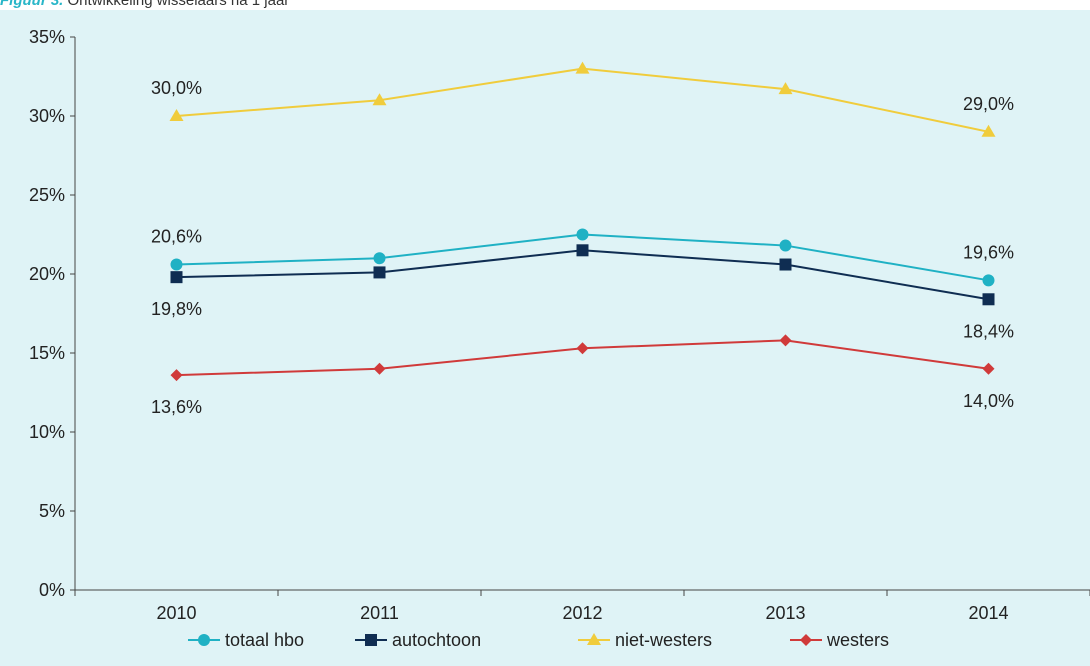  I want to click on y-tick-label: 15%, so click(47, 353).